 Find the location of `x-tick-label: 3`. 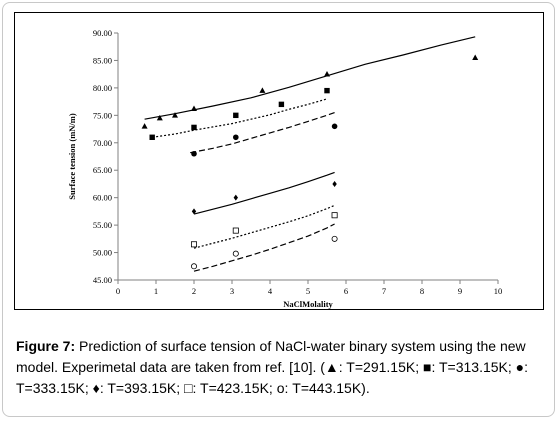

x-tick-label: 3 is located at coordinates (232, 291).